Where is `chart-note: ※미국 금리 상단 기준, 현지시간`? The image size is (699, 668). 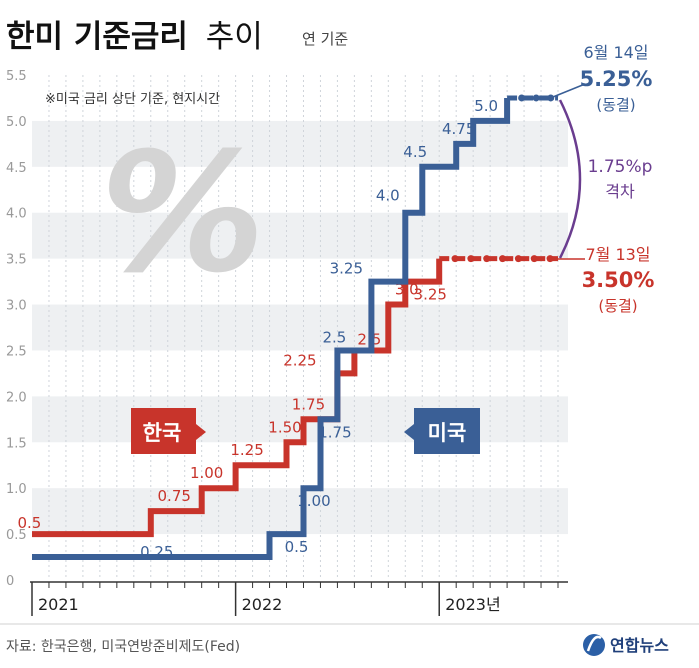
chart-note: ※미국 금리 상단 기준, 현지시간 is located at coordinates (132, 99).